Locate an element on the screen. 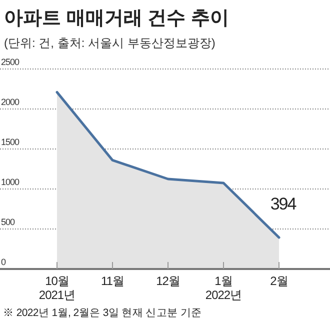  y-tick-label: 0 is located at coordinates (3, 262).